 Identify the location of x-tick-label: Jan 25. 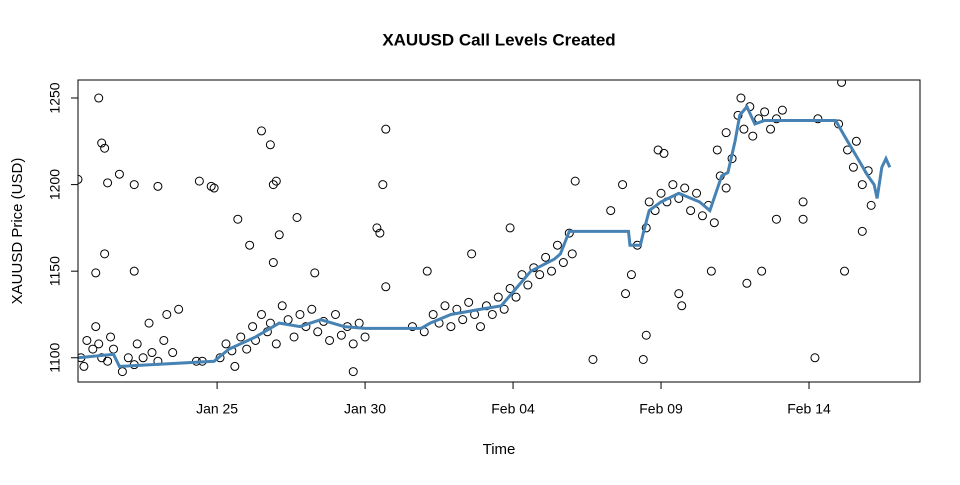
(217, 409).